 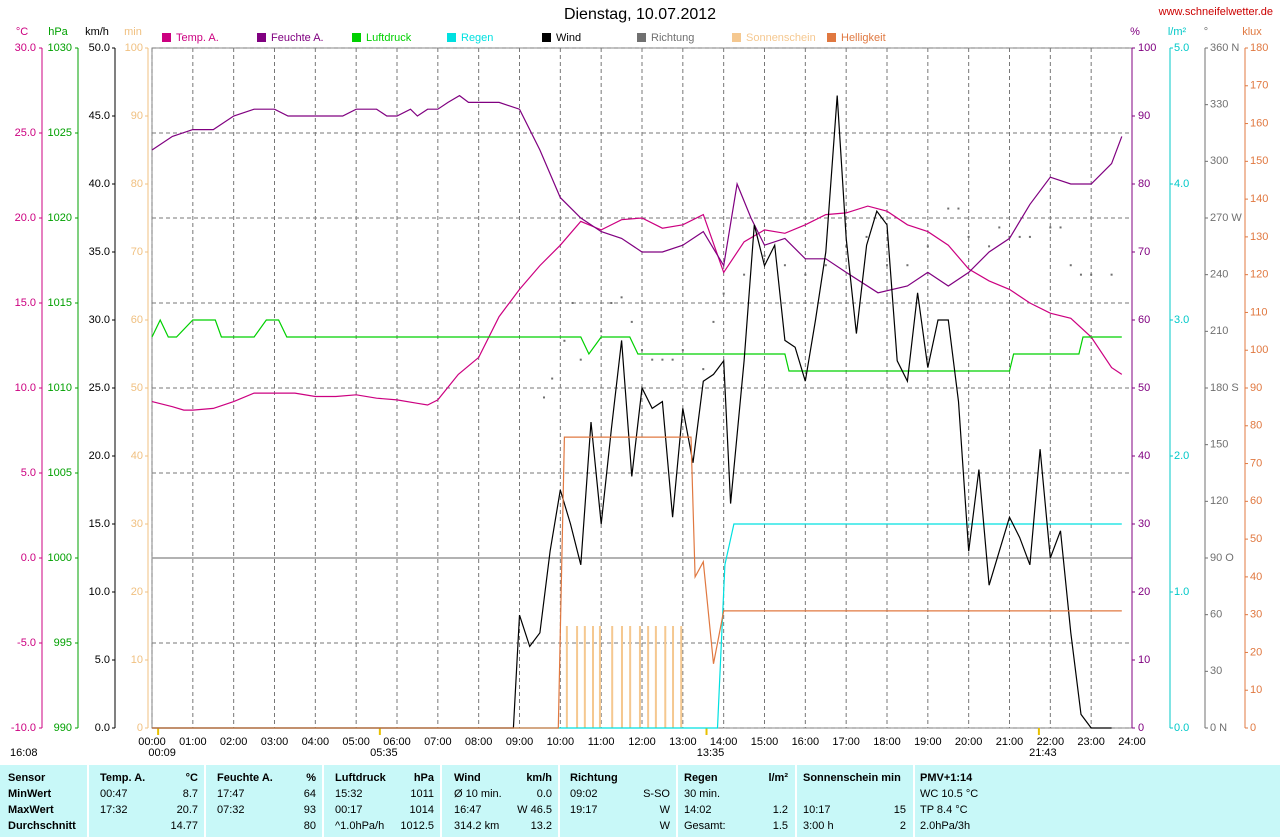 What do you see at coordinates (539, 778) in the screenshot?
I see `table-header: km/h` at bounding box center [539, 778].